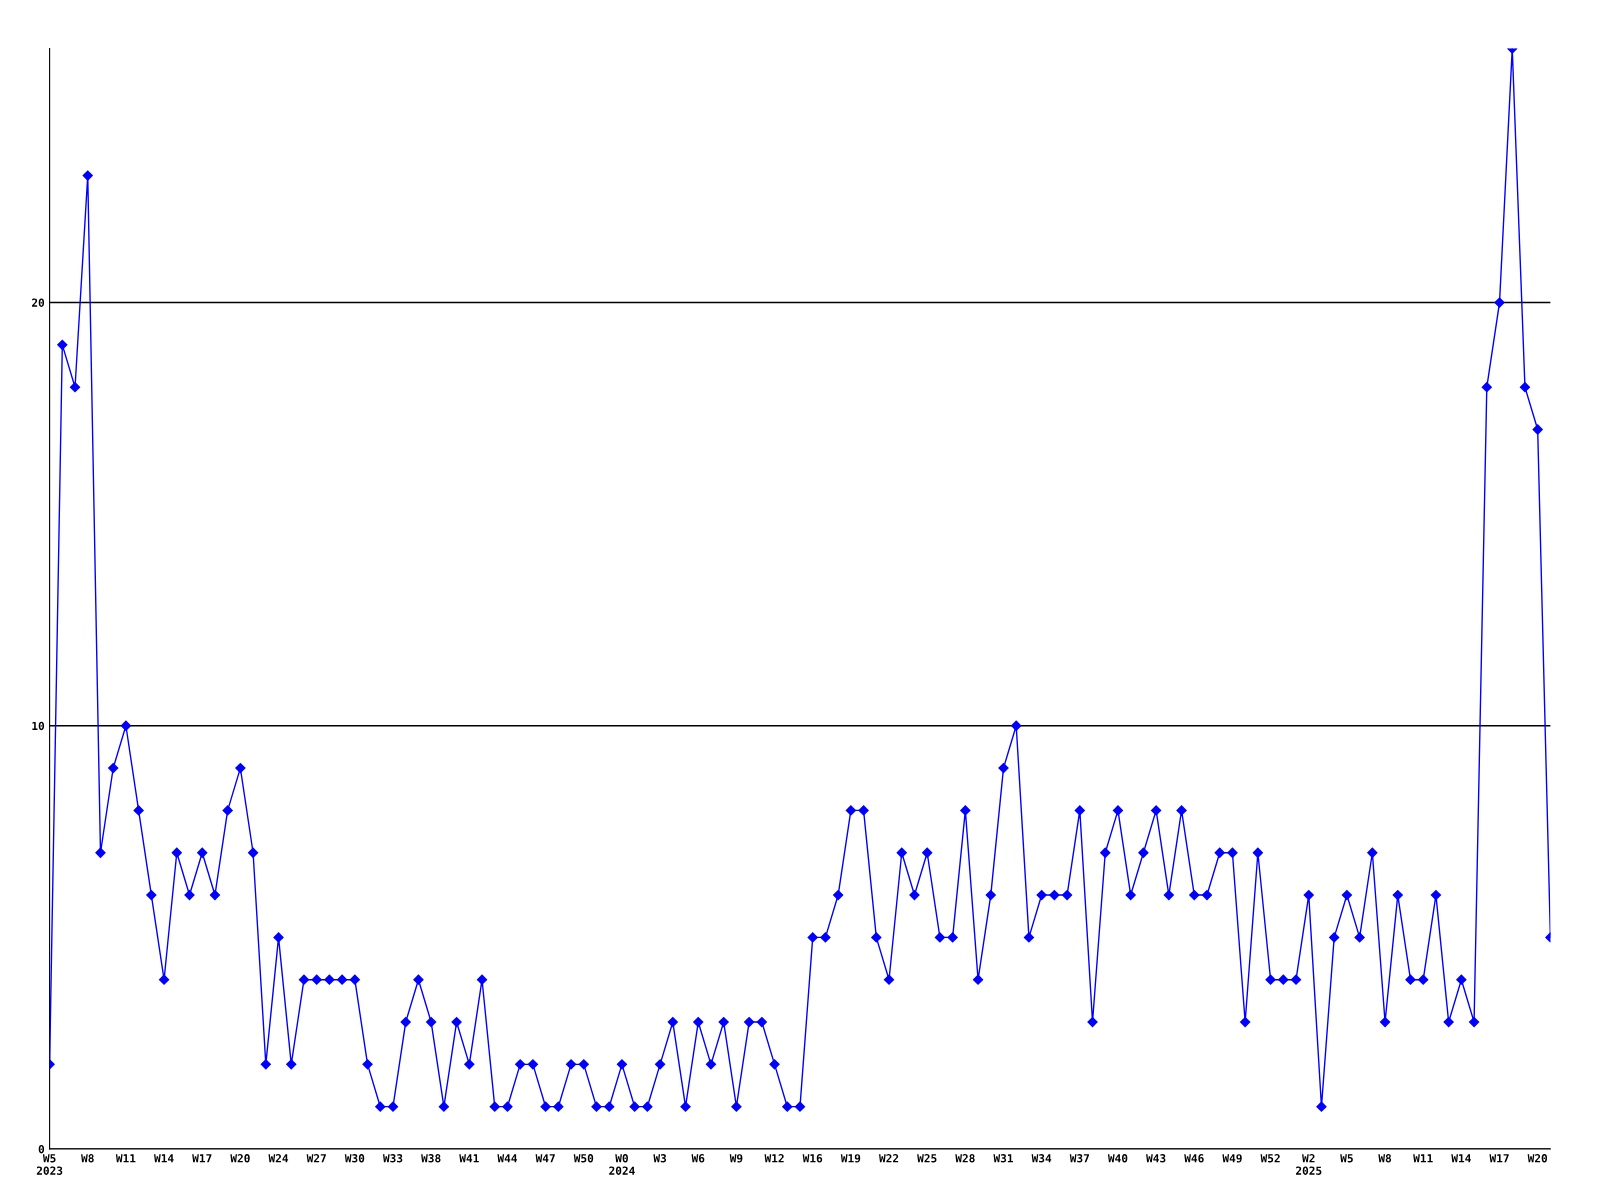 The width and height of the screenshot is (1600, 1200). Describe the element at coordinates (774, 1158) in the screenshot. I see `x-tick-label: W12` at that location.